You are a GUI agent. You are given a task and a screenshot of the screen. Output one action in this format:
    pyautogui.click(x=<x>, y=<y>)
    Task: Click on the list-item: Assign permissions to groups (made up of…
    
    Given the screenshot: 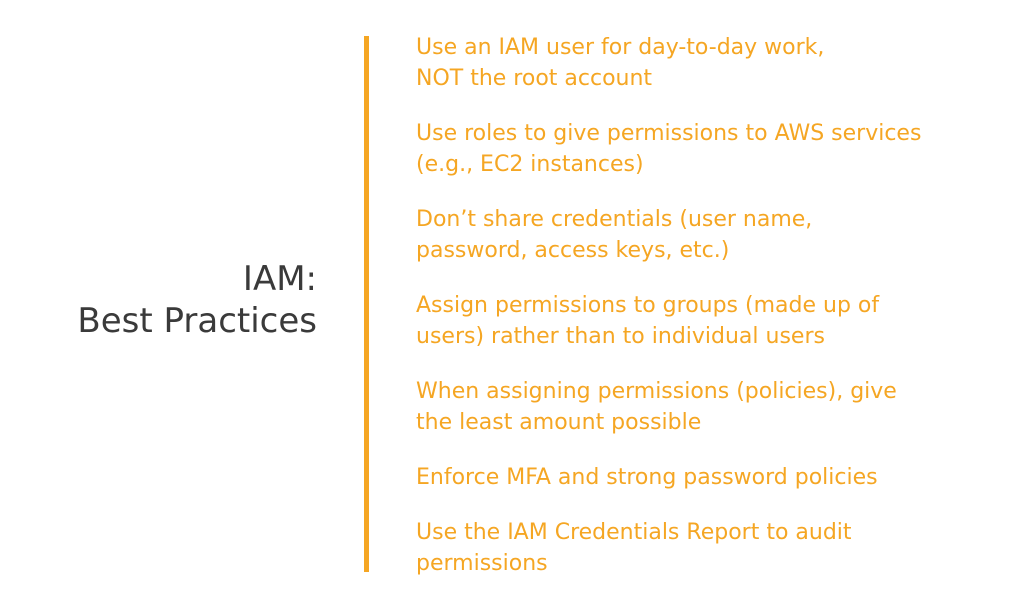 What is the action you would take?
    pyautogui.click(x=648, y=321)
    